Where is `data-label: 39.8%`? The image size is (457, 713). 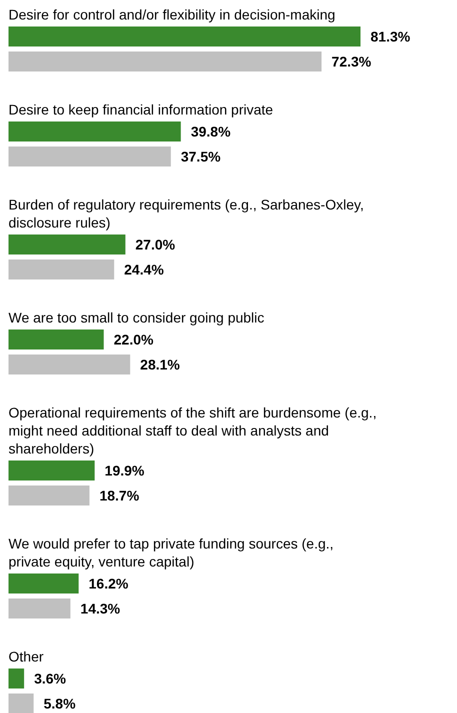 data-label: 39.8% is located at coordinates (211, 132).